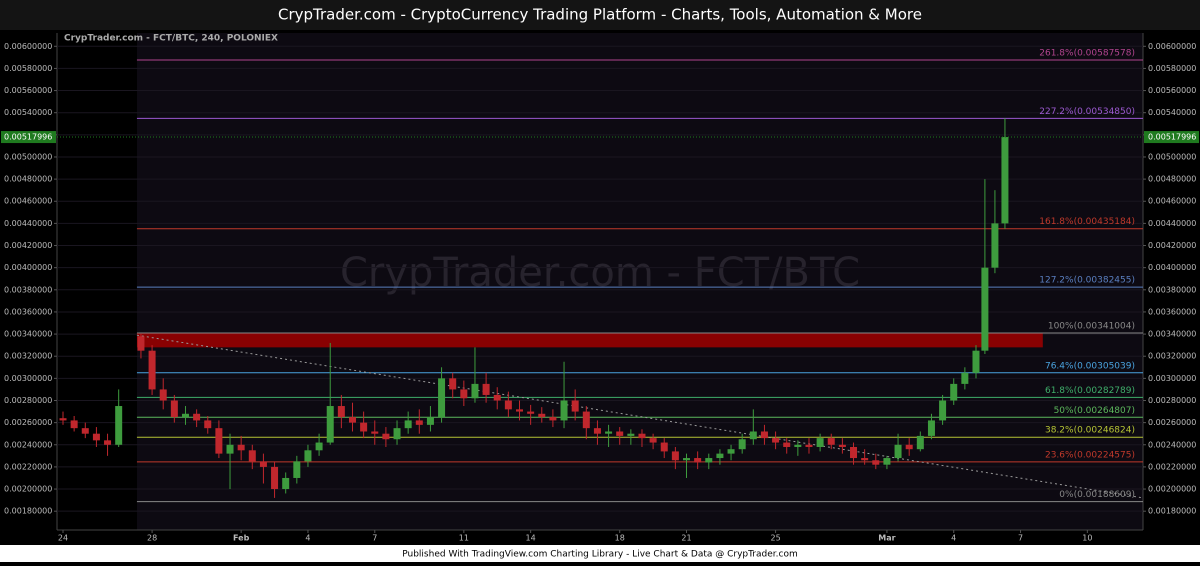  Describe the element at coordinates (241, 538) in the screenshot. I see `x-tick-label: Feb` at that location.